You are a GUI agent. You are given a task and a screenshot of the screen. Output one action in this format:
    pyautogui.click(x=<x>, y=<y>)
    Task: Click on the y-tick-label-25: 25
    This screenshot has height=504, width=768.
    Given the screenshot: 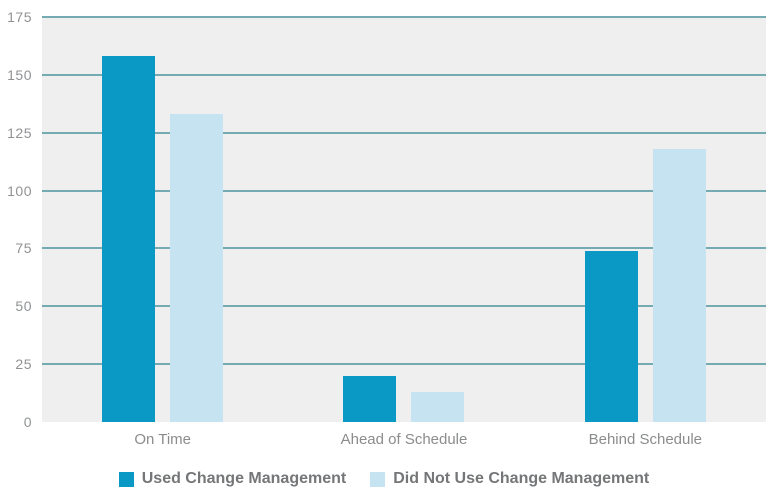 What is the action you would take?
    pyautogui.click(x=23, y=364)
    